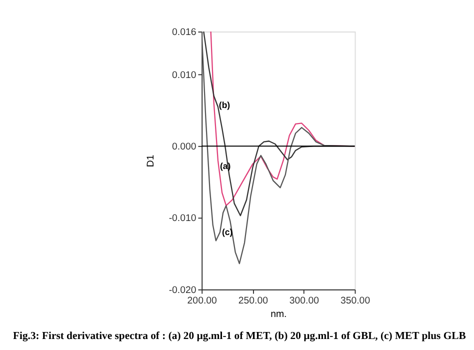 The height and width of the screenshot is (350, 474). What do you see at coordinates (150, 161) in the screenshot?
I see `y-axis-title: D1` at bounding box center [150, 161].